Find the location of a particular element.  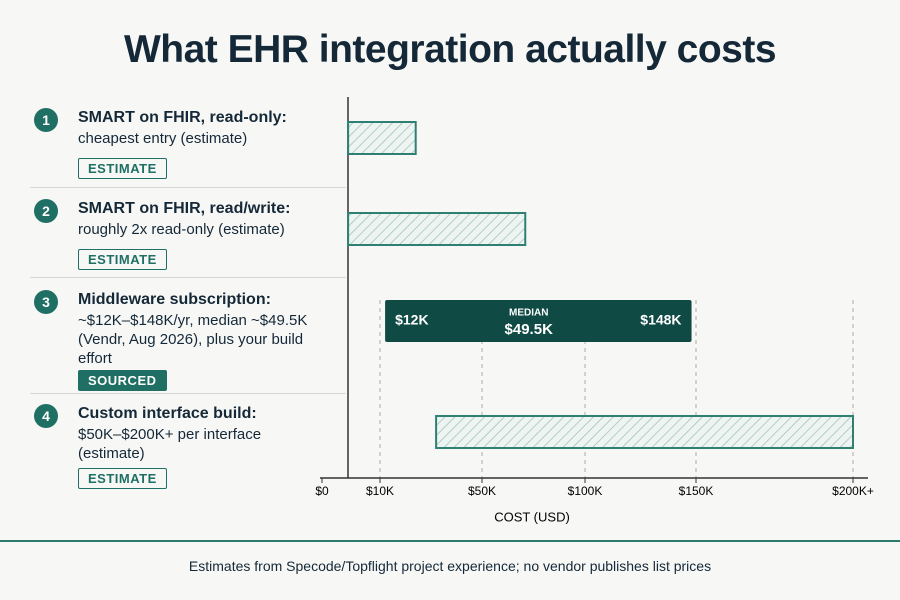

number-badge: 2 is located at coordinates (46, 211).